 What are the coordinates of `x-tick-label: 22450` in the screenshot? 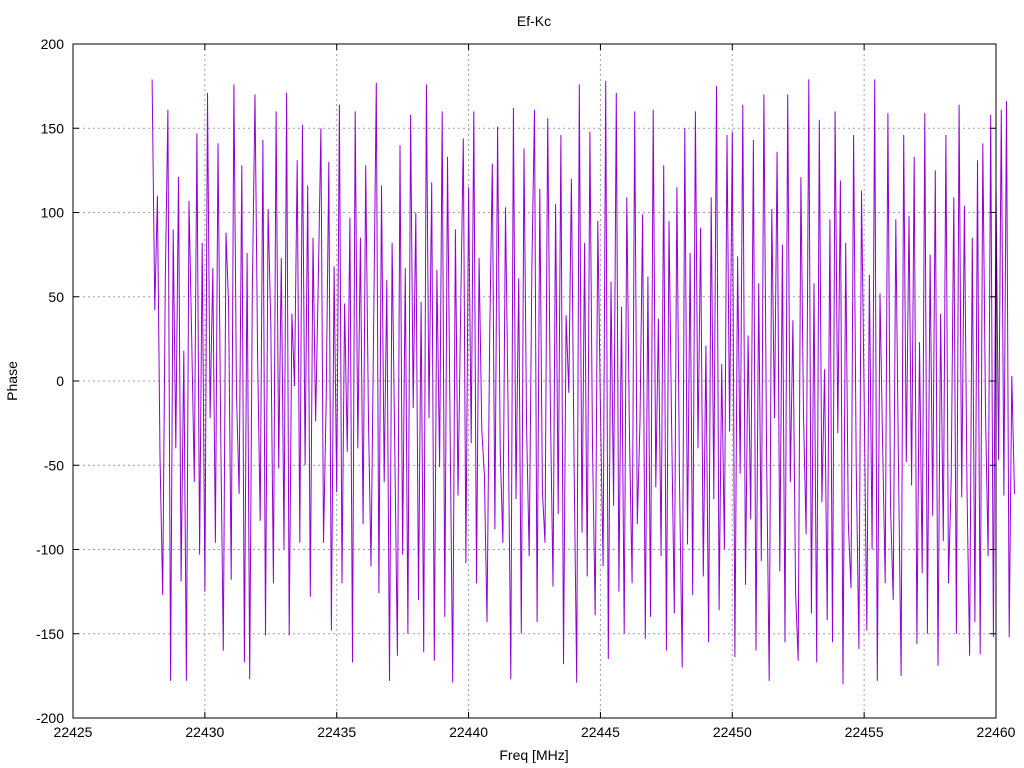 It's located at (732, 732).